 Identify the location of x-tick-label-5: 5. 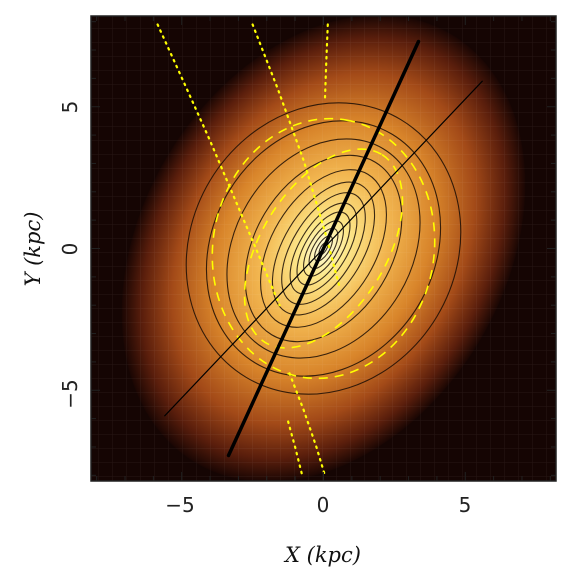
(465, 505).